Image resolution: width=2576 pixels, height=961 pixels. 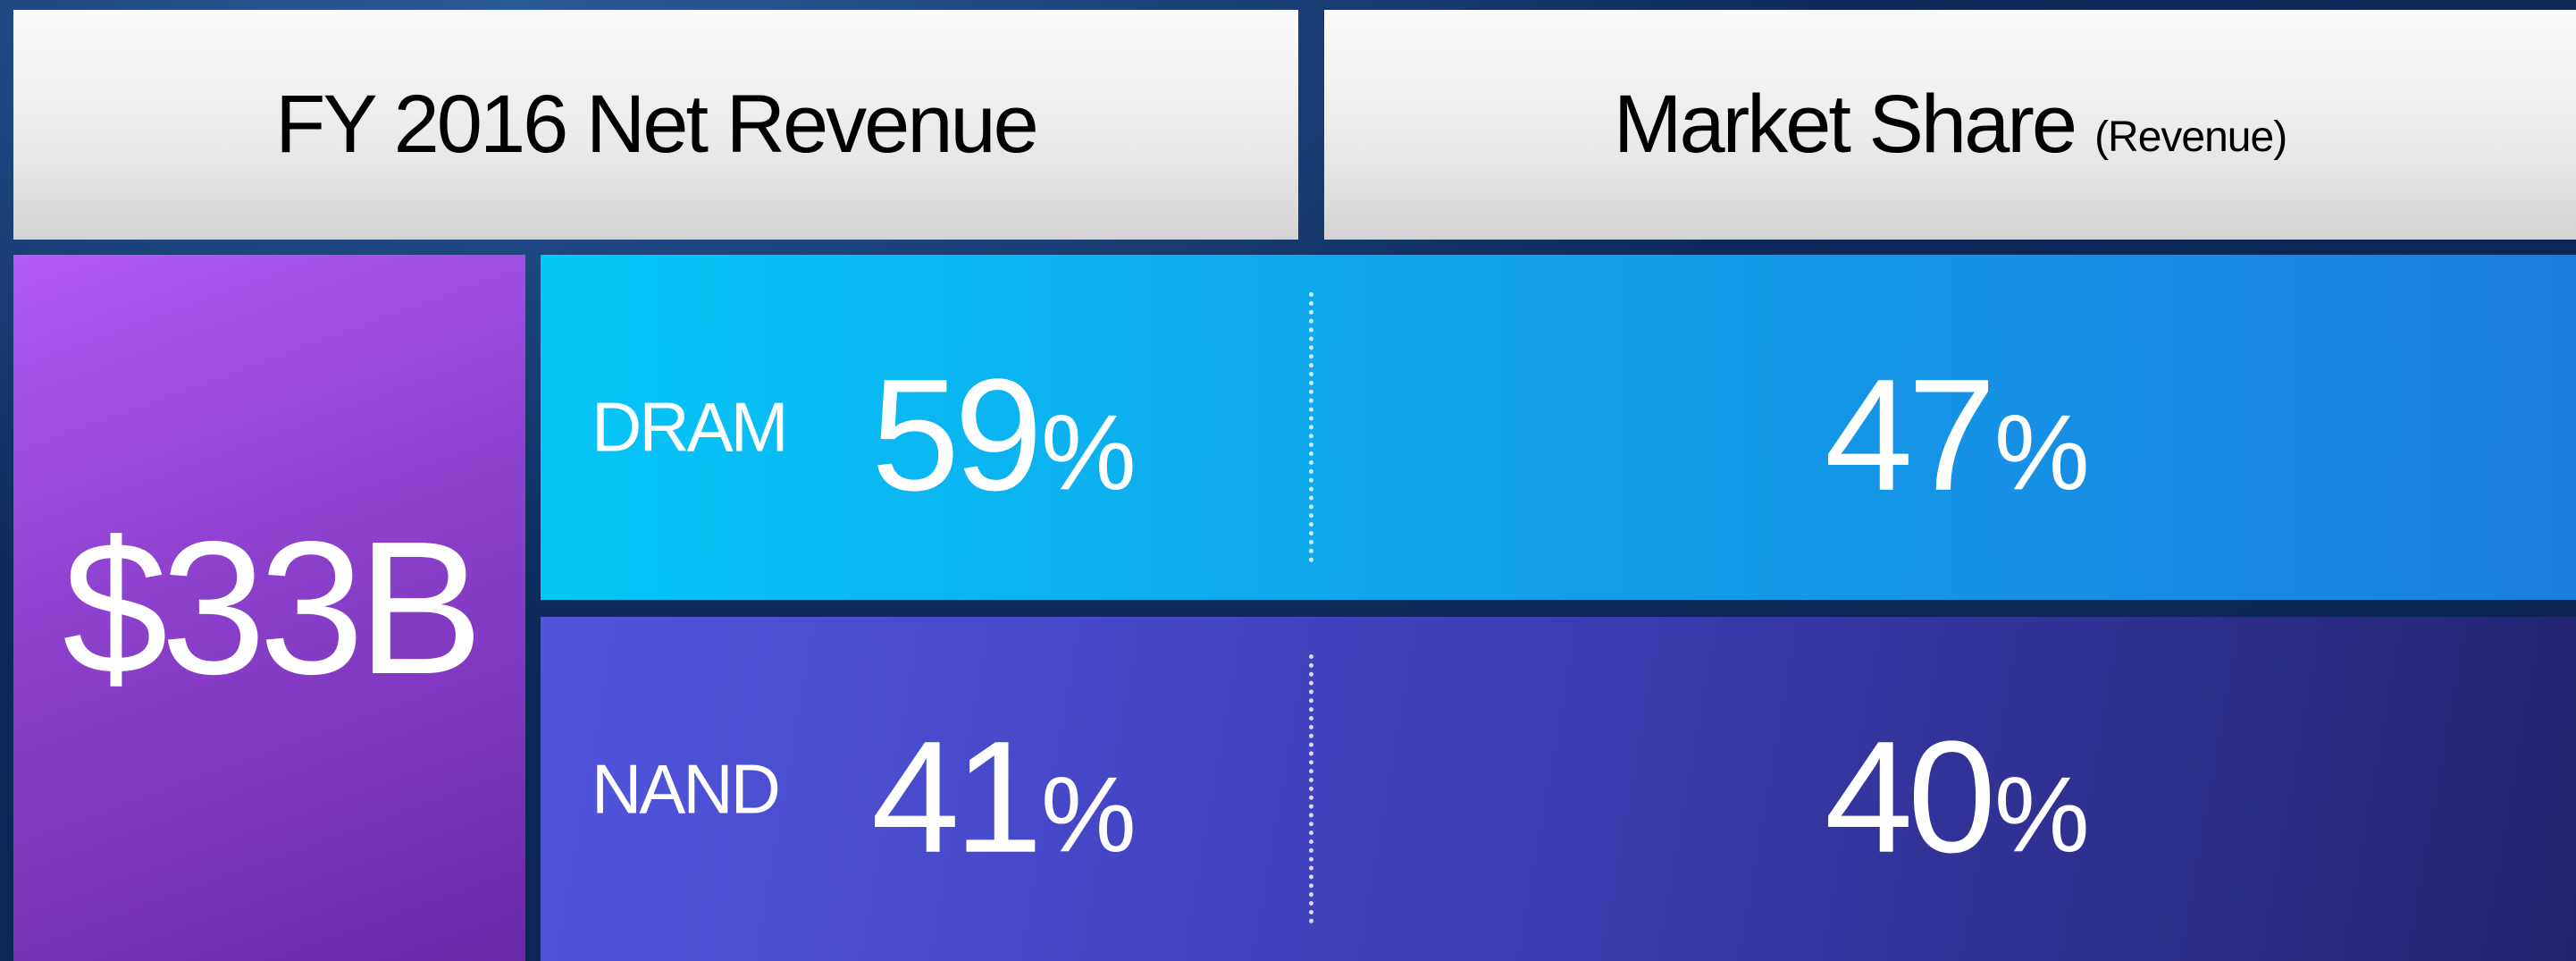 I want to click on total-value: $33B, so click(x=272, y=607).